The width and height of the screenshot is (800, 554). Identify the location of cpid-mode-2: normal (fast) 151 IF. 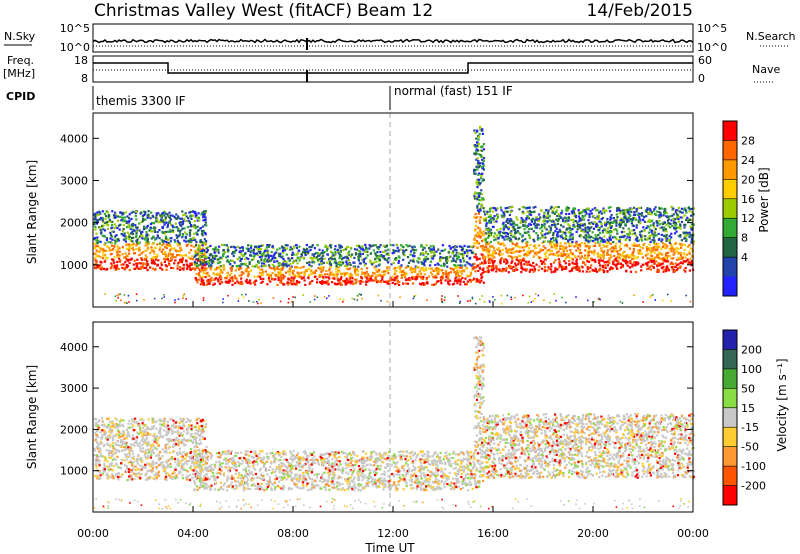
(453, 91).